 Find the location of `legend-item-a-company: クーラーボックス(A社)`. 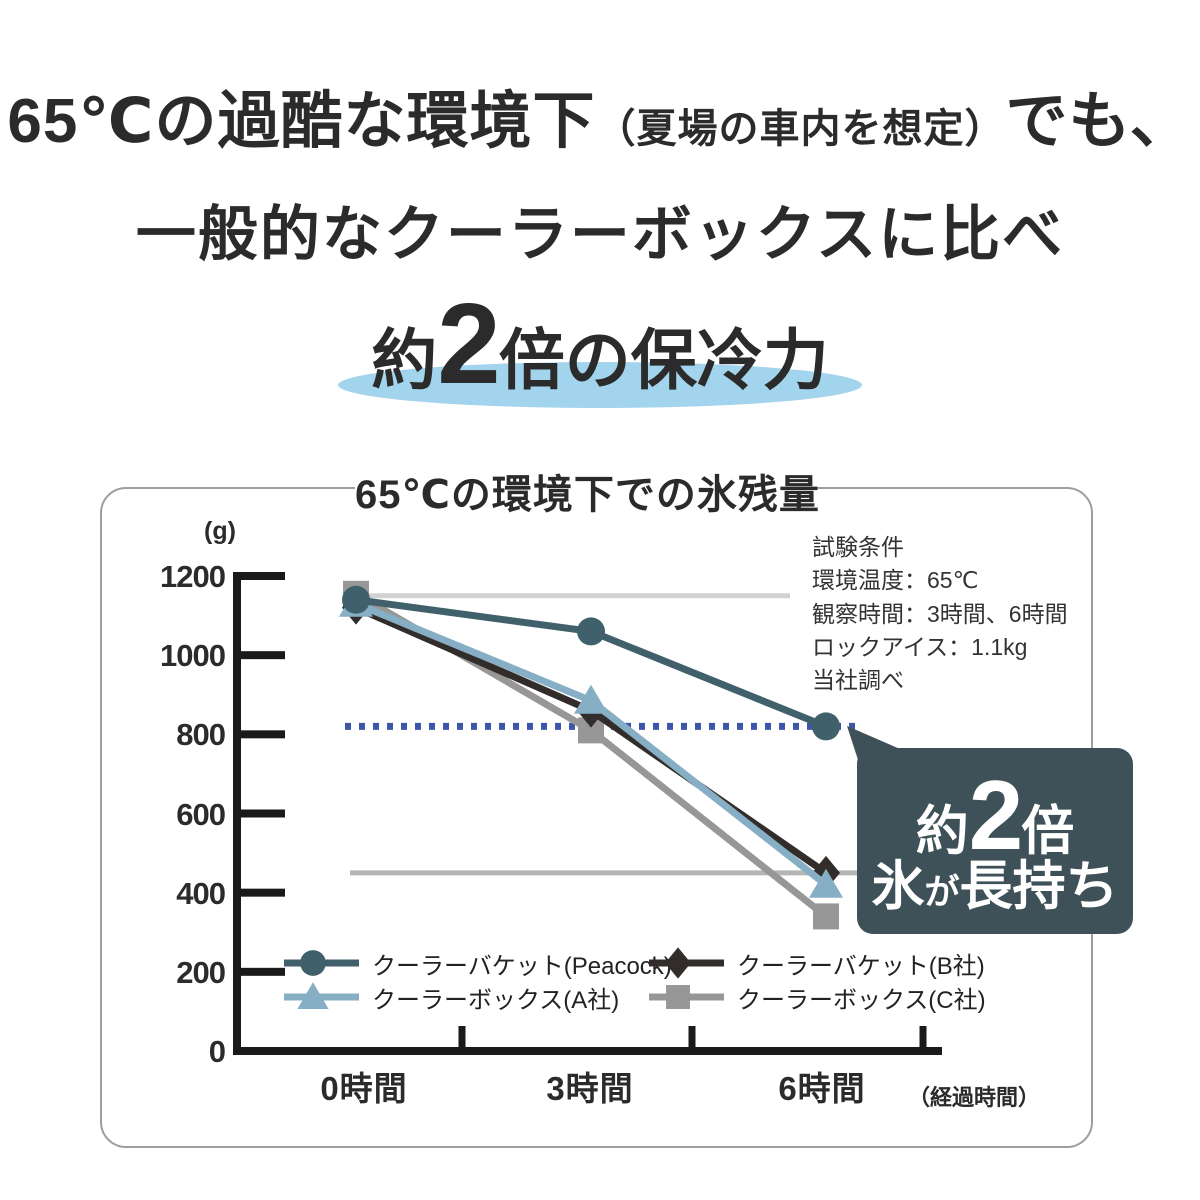

legend-item-a-company: クーラーボックス(A社) is located at coordinates (451, 997).